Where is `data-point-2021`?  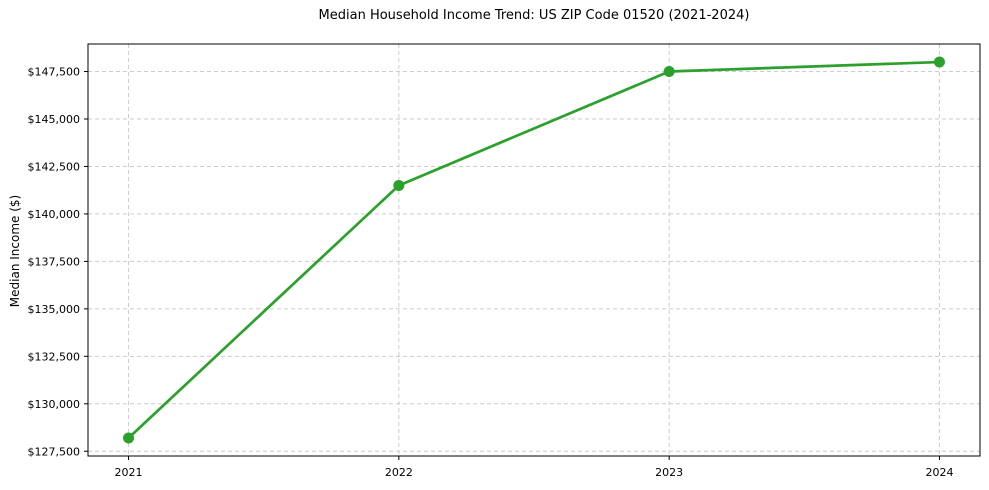
data-point-2021 is located at coordinates (129, 438).